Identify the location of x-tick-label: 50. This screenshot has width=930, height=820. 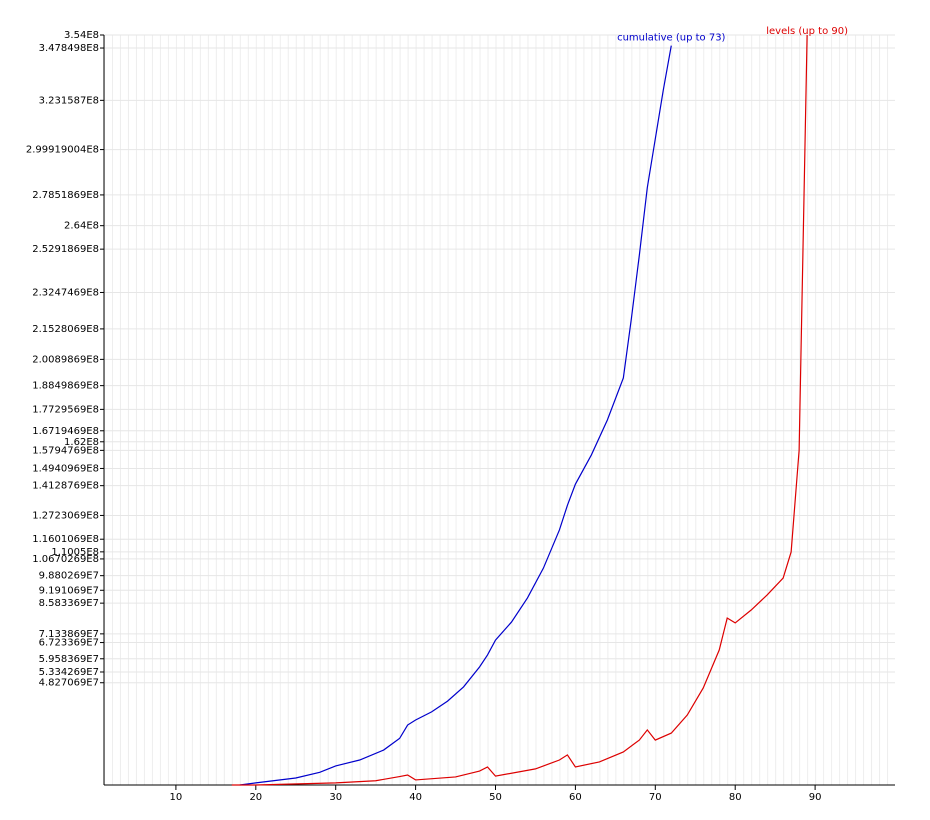
(495, 797).